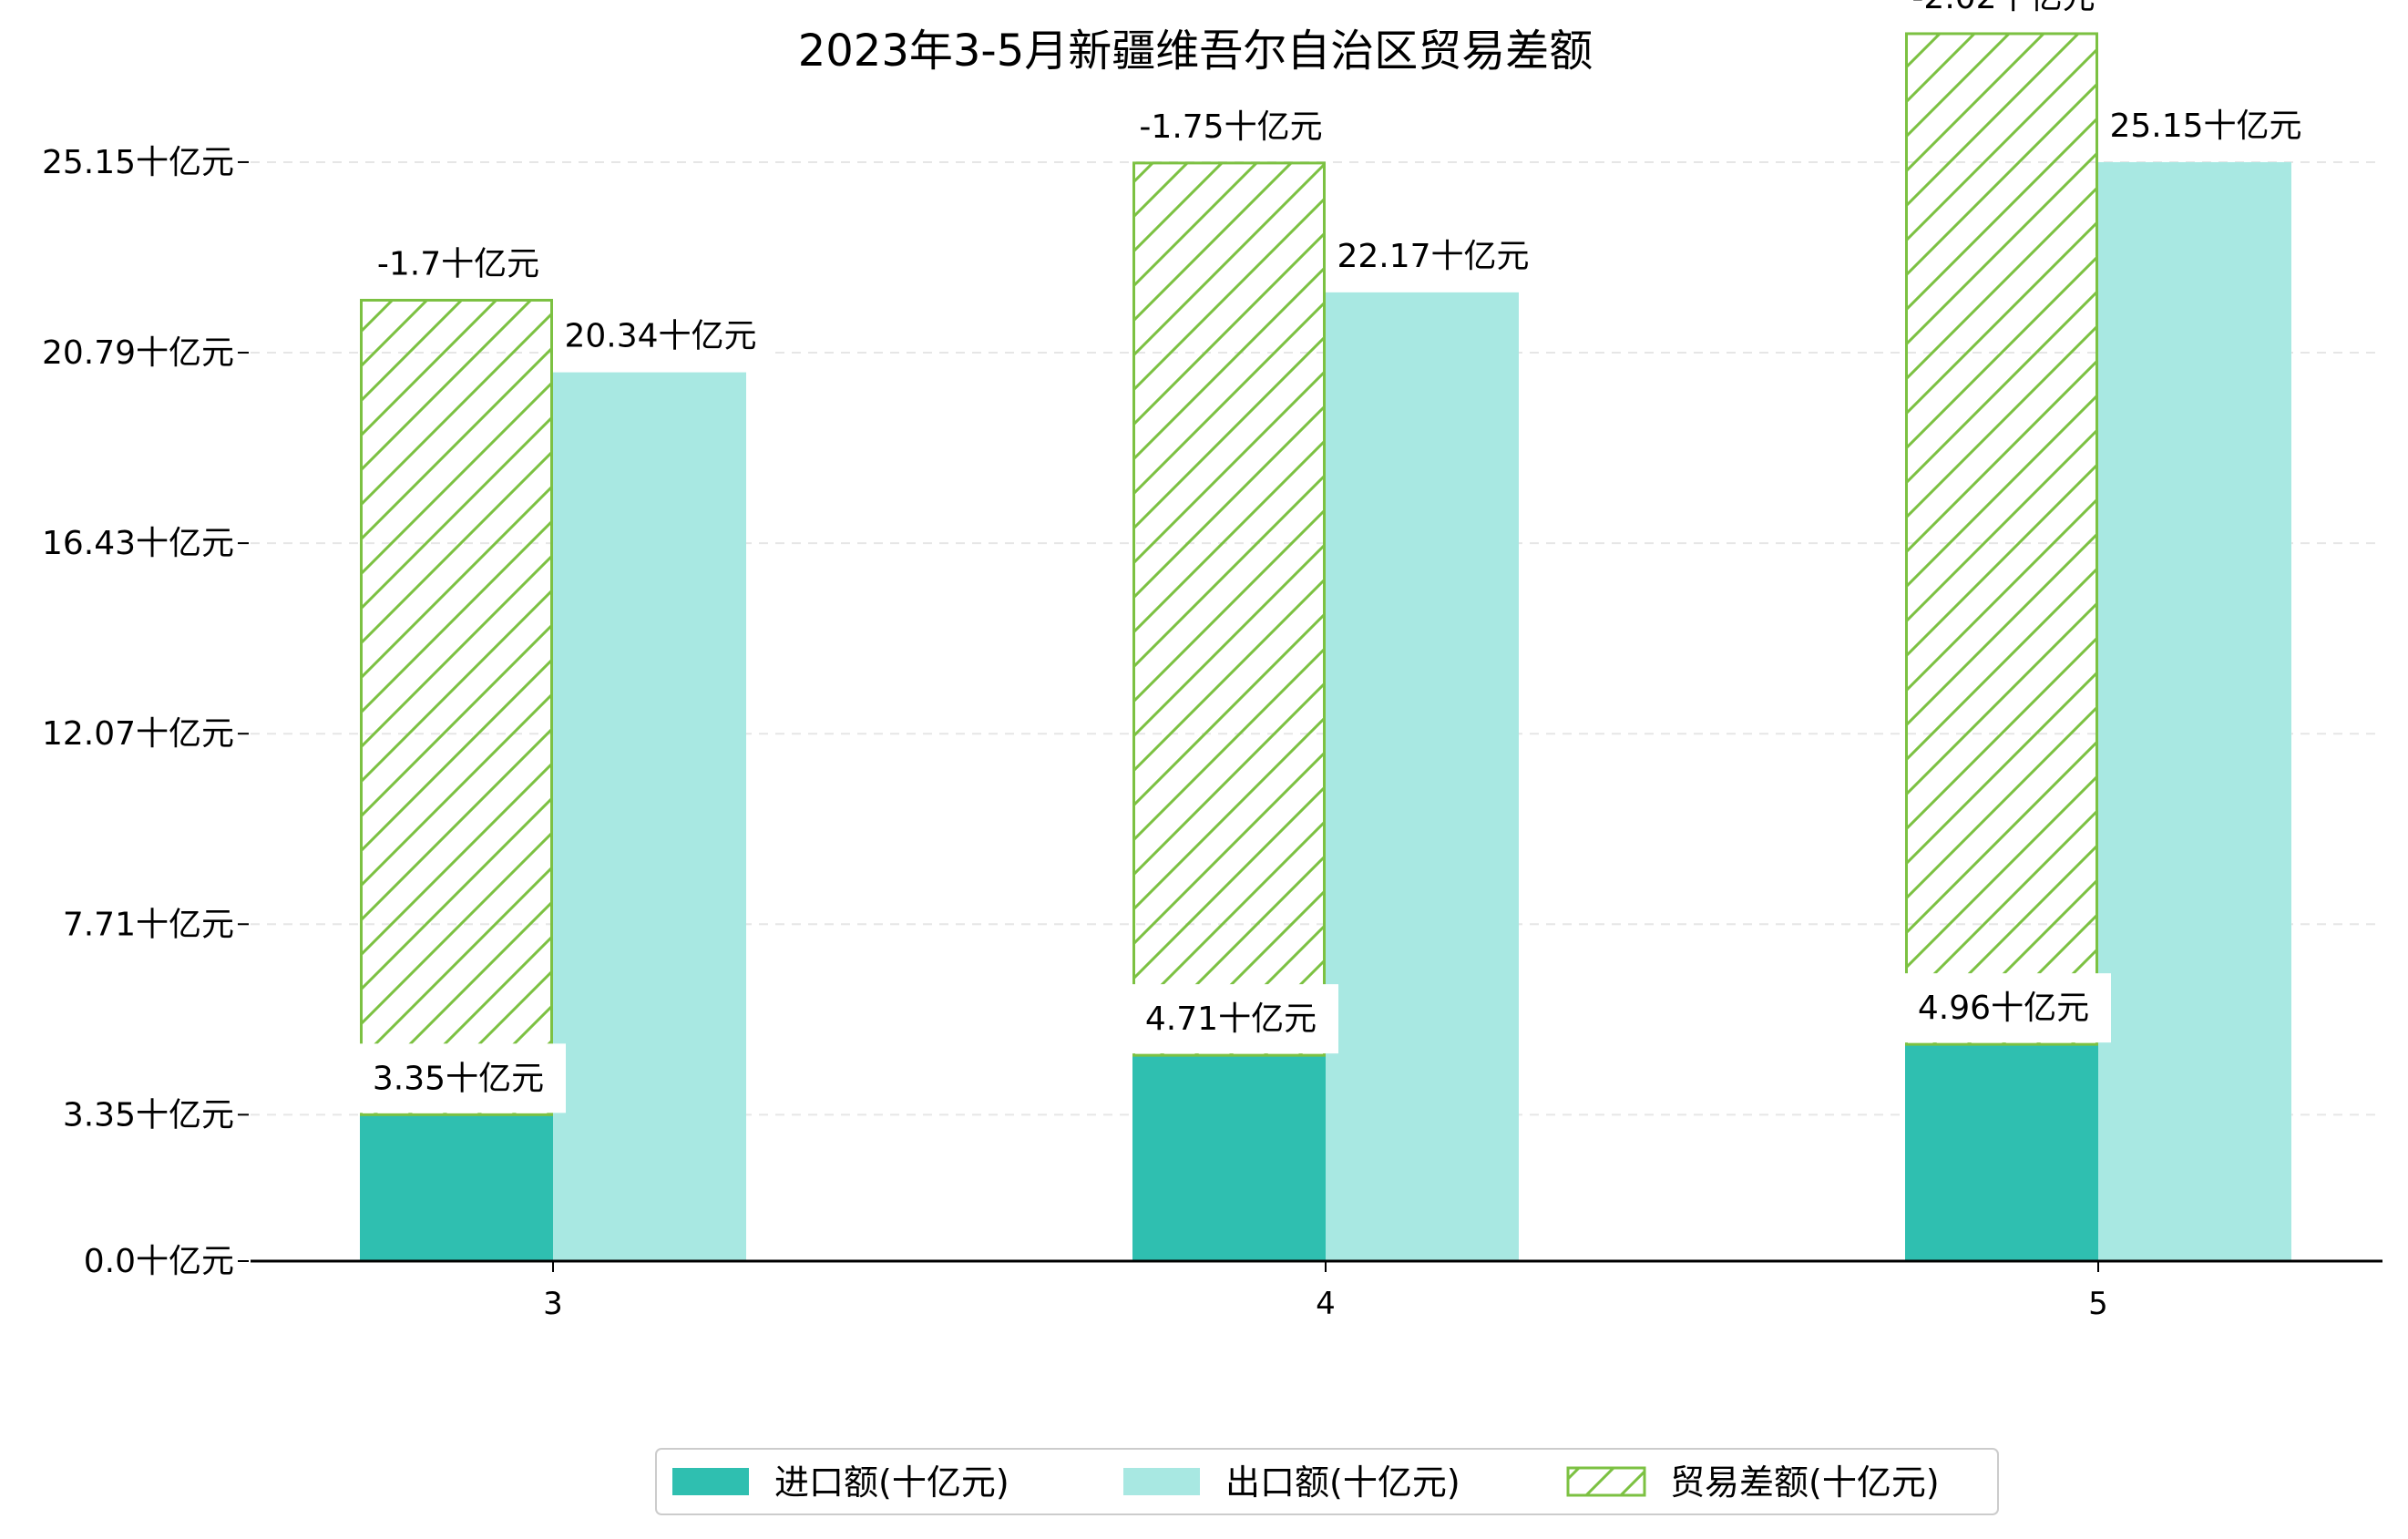 The height and width of the screenshot is (1539, 2408). What do you see at coordinates (138, 353) in the screenshot?
I see `y-tick-label: 20.79十亿元` at bounding box center [138, 353].